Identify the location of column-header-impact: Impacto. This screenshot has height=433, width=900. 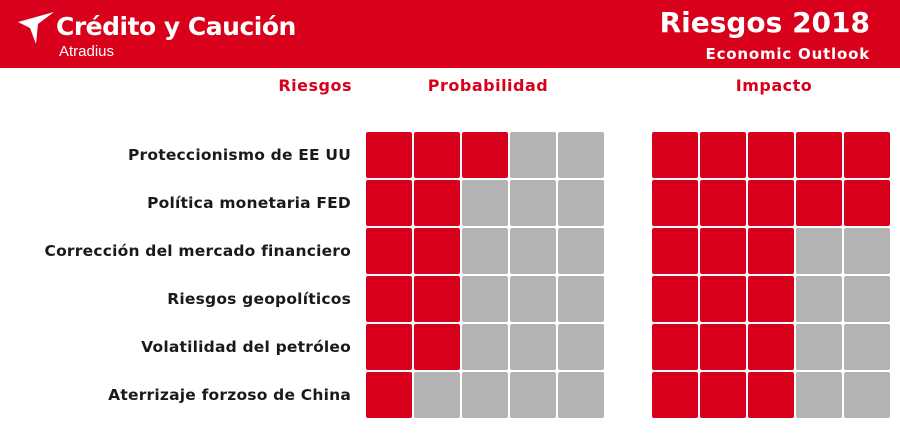
(774, 85).